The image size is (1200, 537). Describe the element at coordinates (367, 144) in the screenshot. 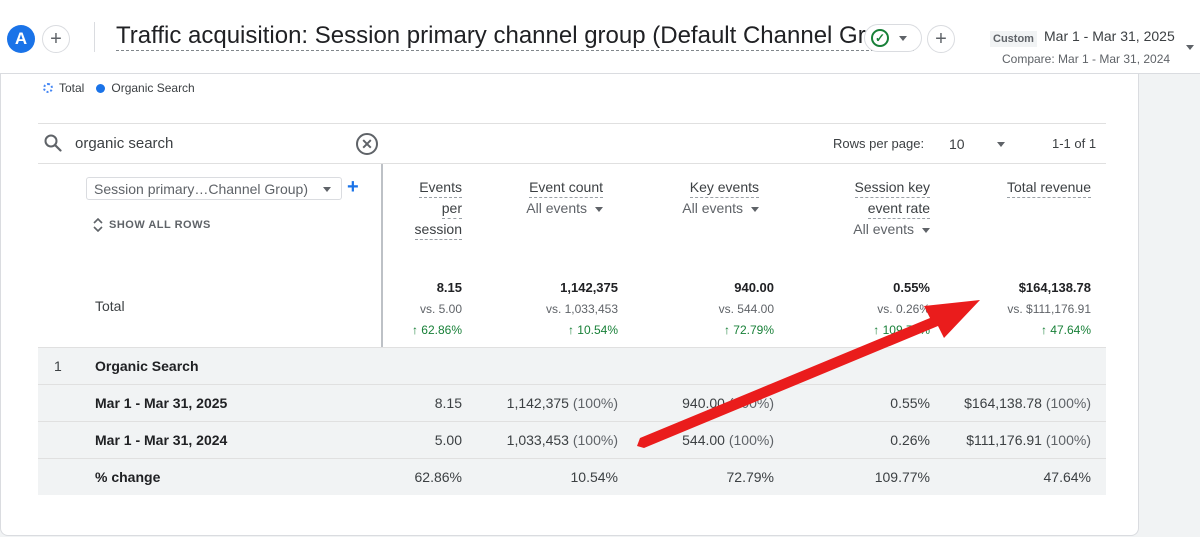

I see `clear-search-icon: ✕` at that location.